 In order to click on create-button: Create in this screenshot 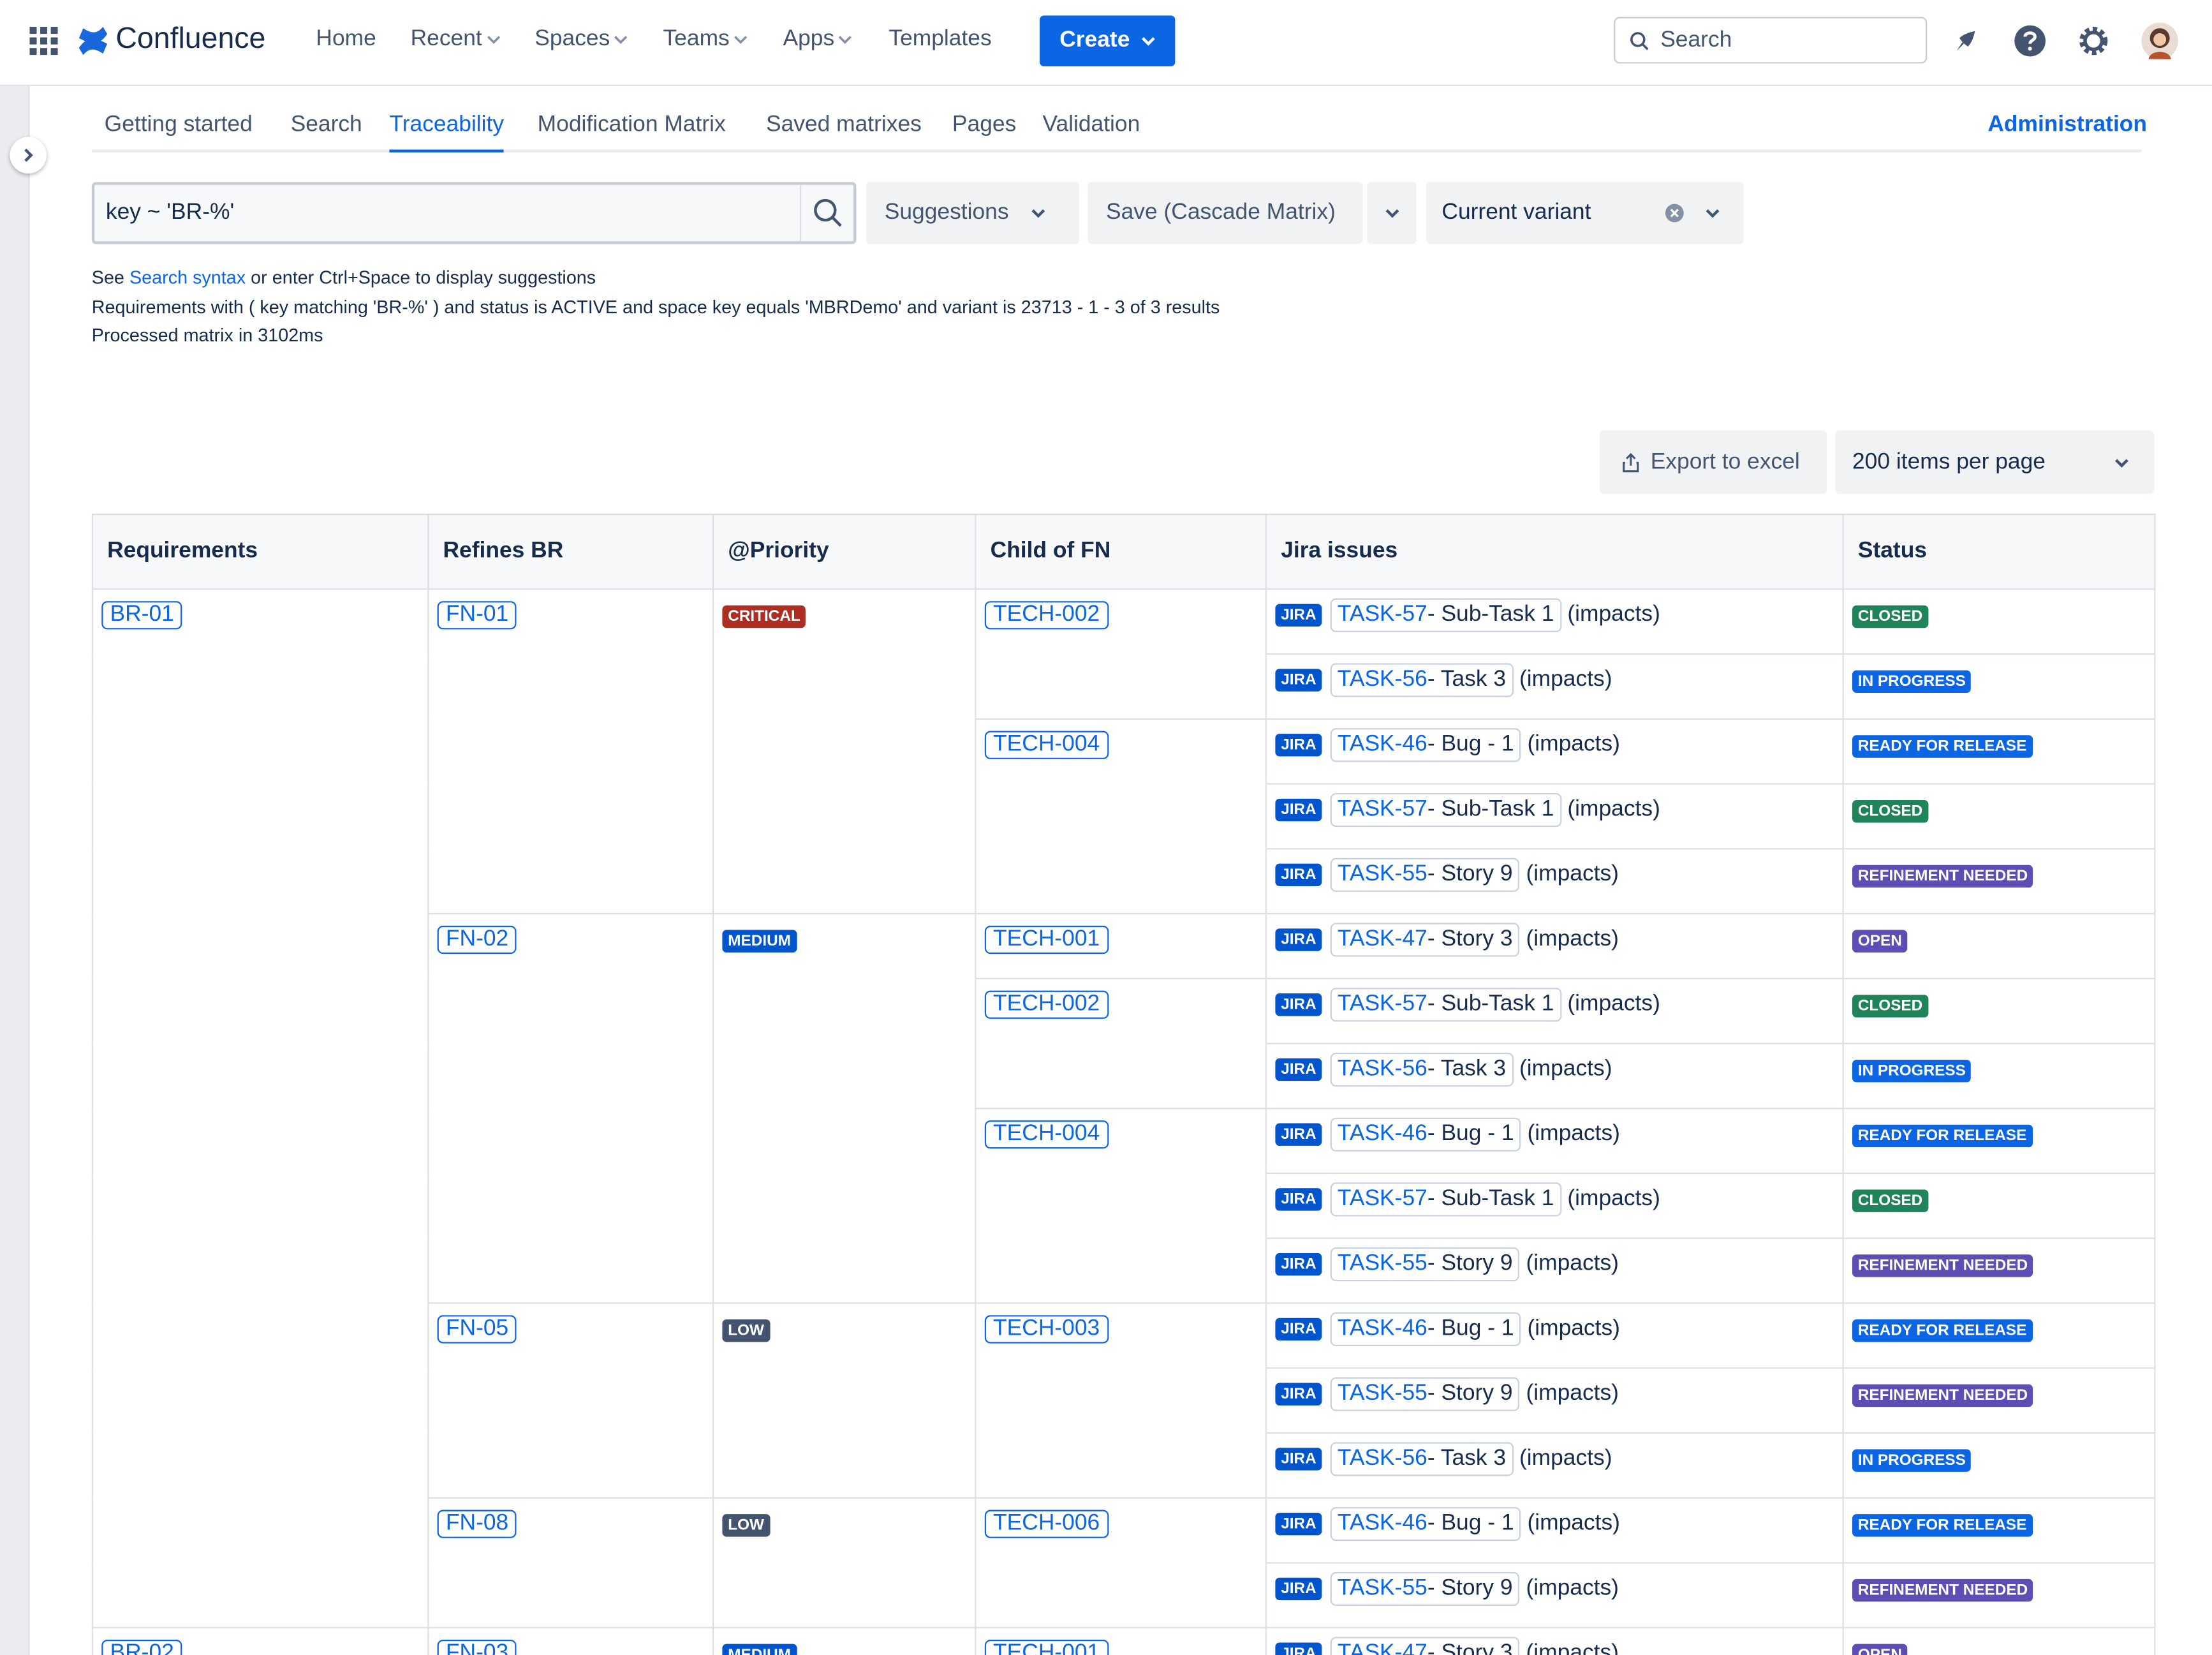, I will do `click(1107, 40)`.